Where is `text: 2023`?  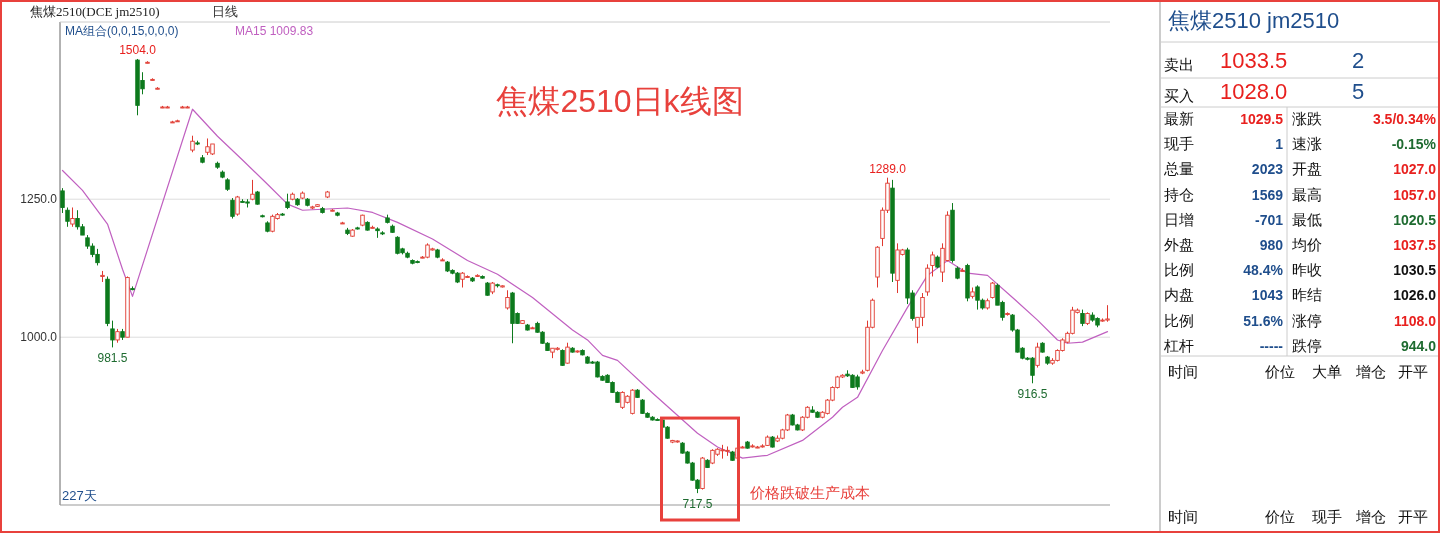
text: 2023 is located at coordinates (1267, 169).